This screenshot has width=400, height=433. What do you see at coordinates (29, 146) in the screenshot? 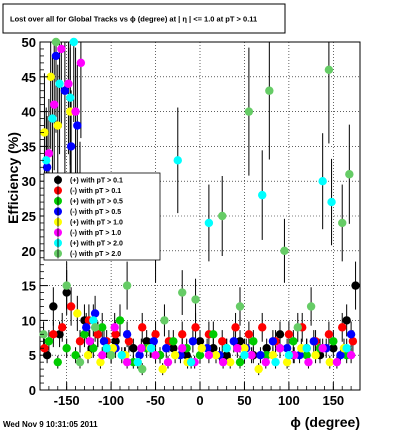
I see `y-tick-label: 35` at bounding box center [29, 146].